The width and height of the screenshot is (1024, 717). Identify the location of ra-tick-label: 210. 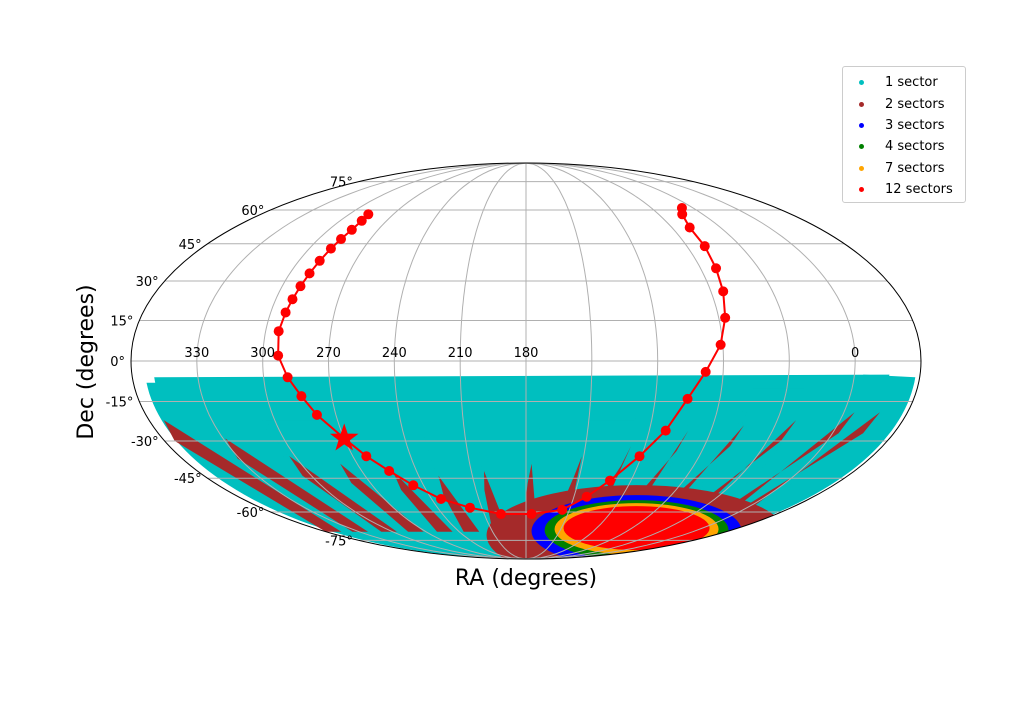
(460, 353).